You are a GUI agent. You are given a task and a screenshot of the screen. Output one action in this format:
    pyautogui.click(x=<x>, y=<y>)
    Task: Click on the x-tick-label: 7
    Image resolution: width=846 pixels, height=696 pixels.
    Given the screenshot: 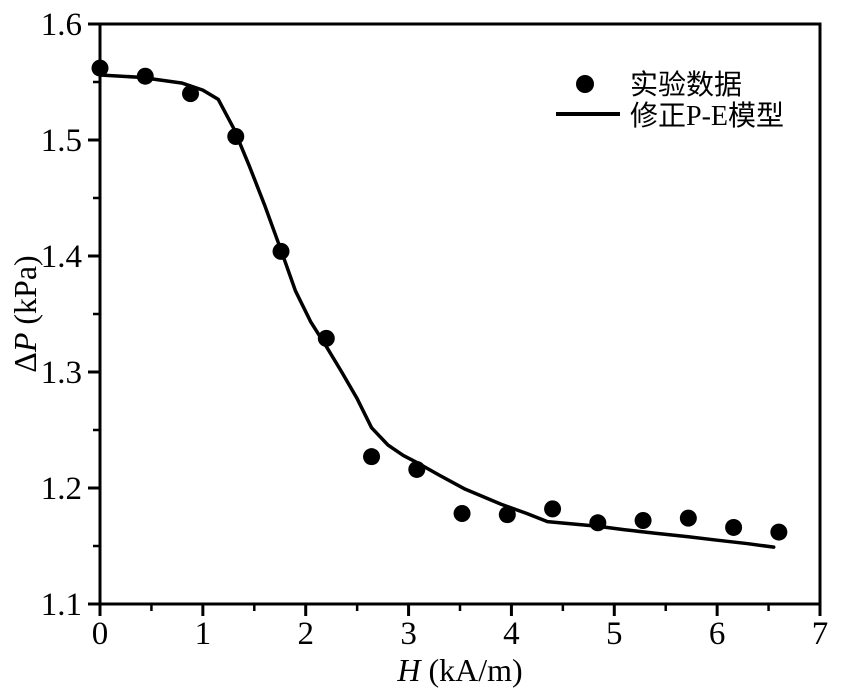 What is the action you would take?
    pyautogui.click(x=820, y=634)
    